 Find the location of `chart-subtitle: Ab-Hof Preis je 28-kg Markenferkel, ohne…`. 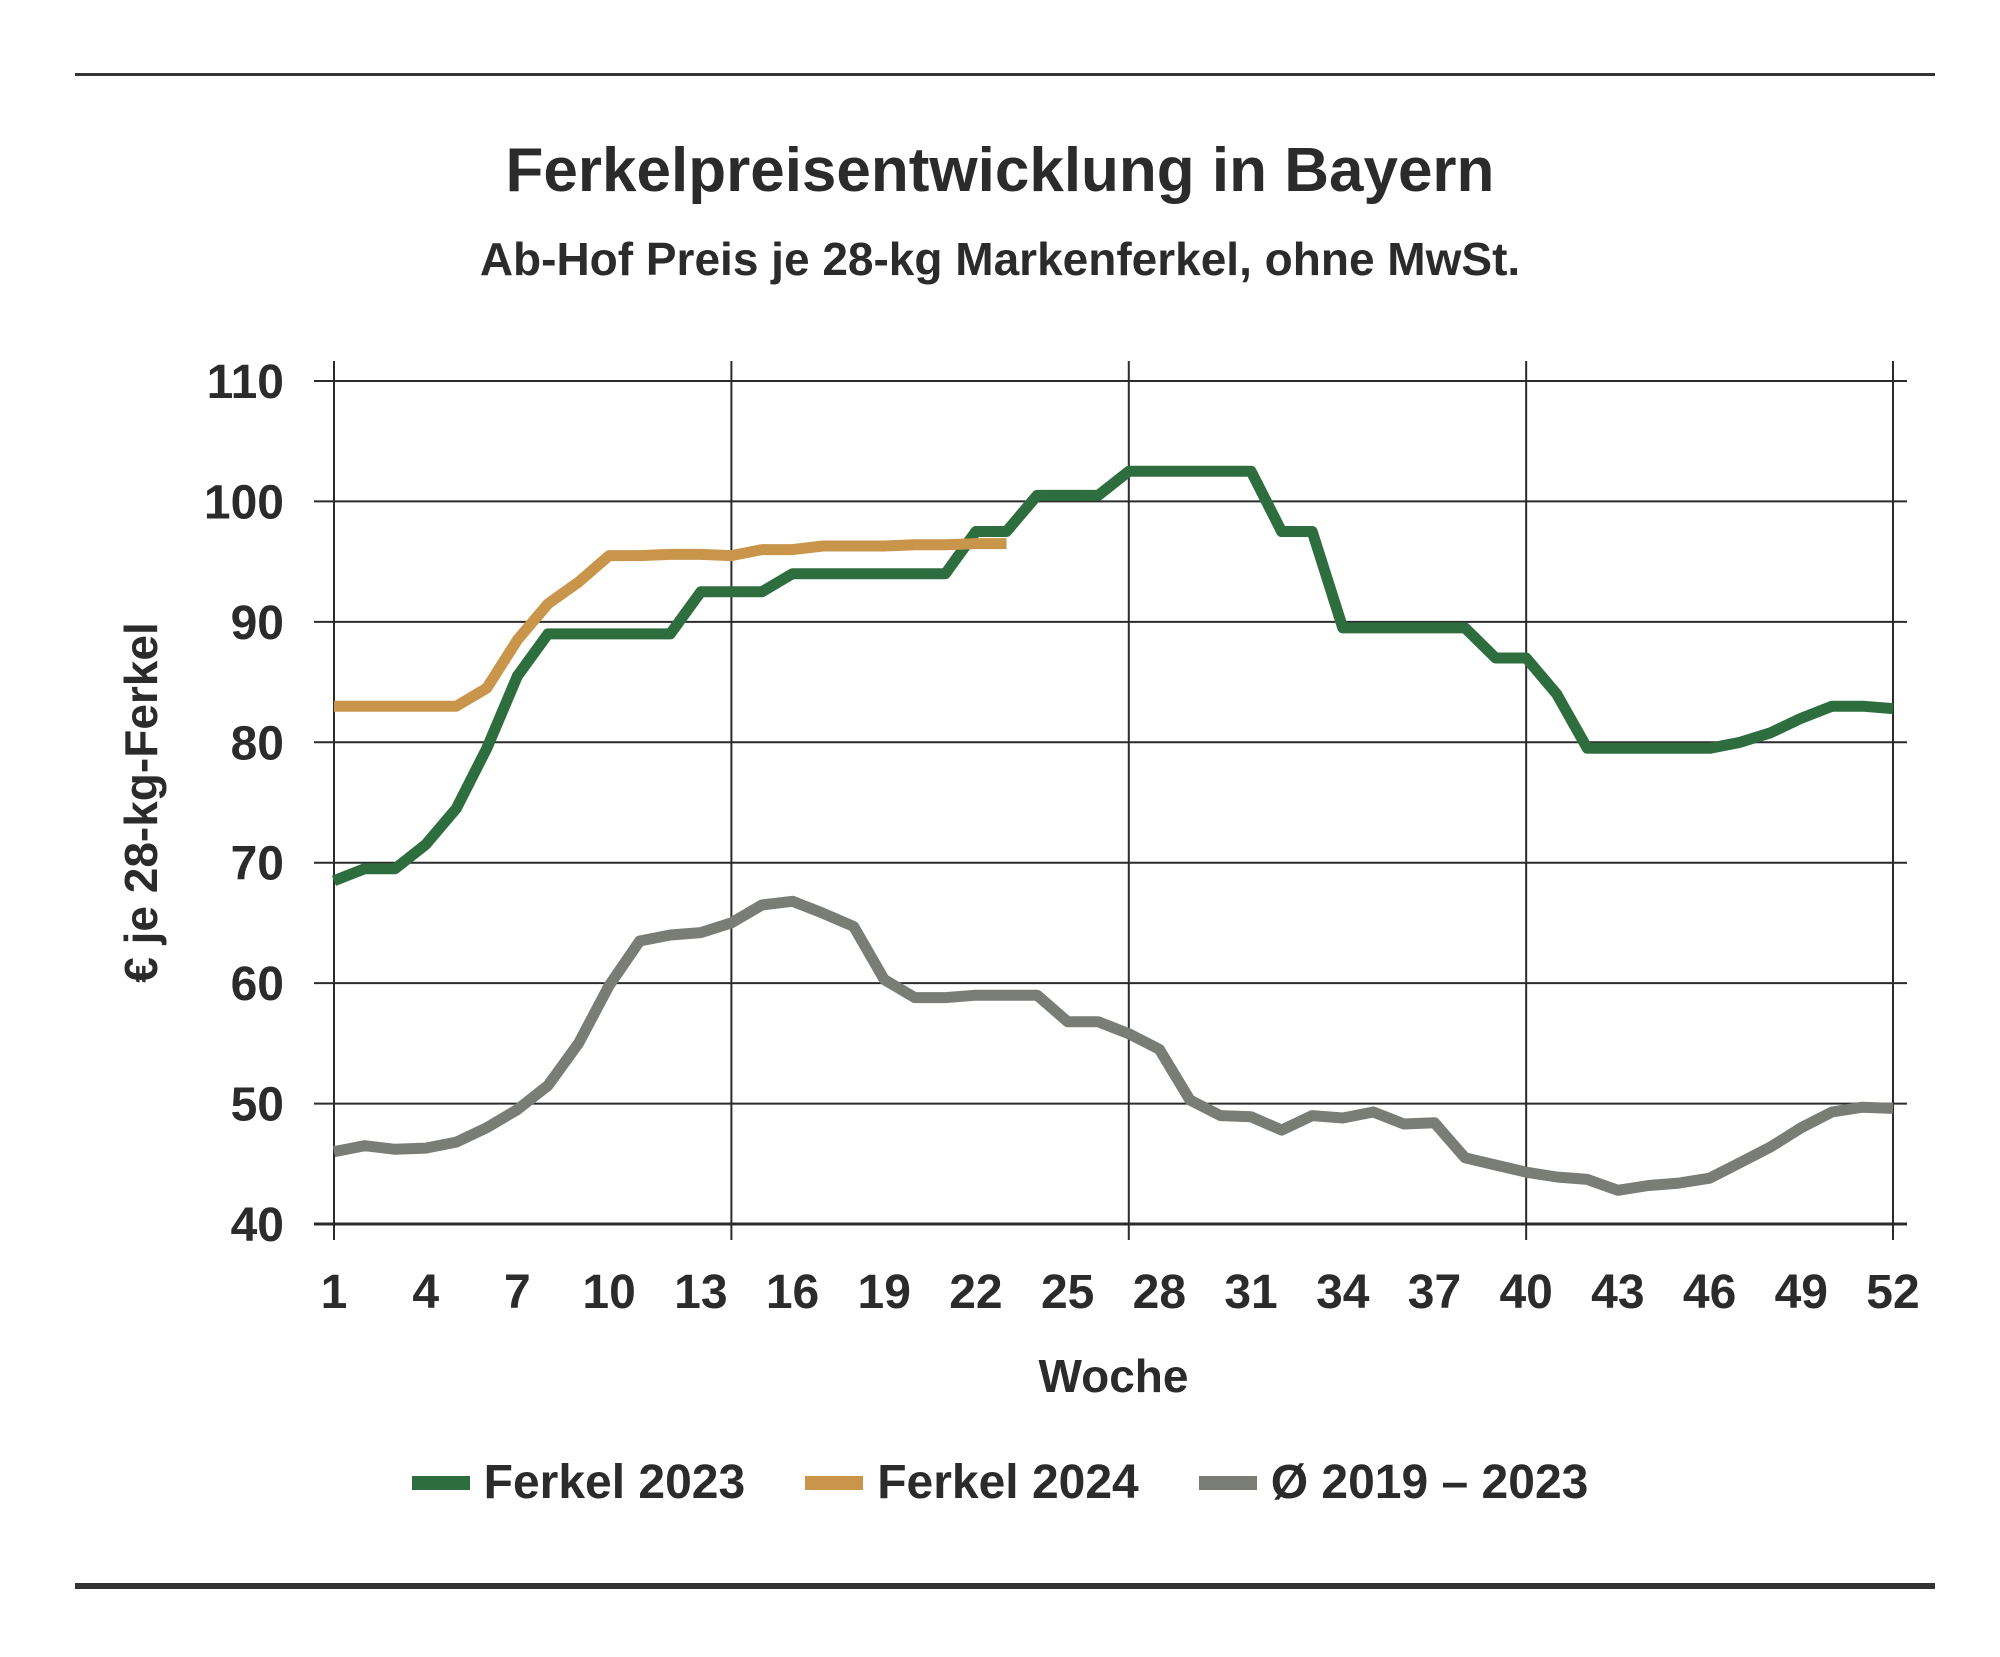

chart-subtitle: Ab-Hof Preis je 28-kg Markenferkel, ohne… is located at coordinates (1000, 259).